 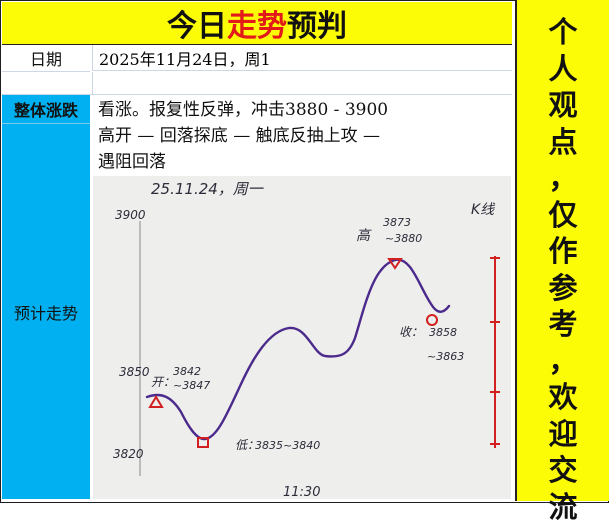 What do you see at coordinates (317, 23) in the screenshot?
I see `title-suffix: 预判` at bounding box center [317, 23].